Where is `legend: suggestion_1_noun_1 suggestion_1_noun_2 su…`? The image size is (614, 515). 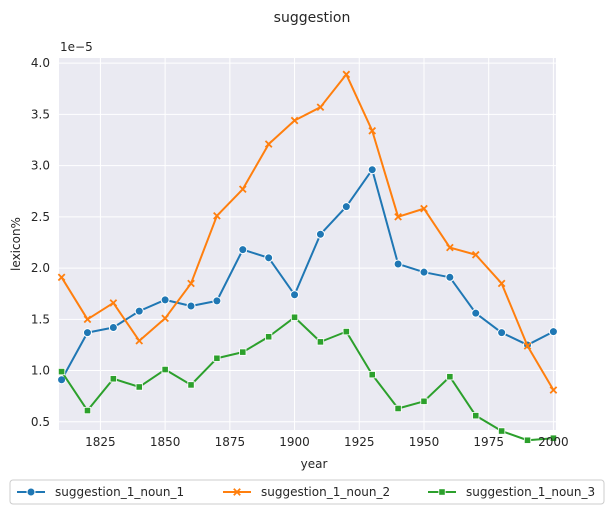 legend: suggestion_1_noun_1 suggestion_1_noun_2 su… is located at coordinates (307, 492).